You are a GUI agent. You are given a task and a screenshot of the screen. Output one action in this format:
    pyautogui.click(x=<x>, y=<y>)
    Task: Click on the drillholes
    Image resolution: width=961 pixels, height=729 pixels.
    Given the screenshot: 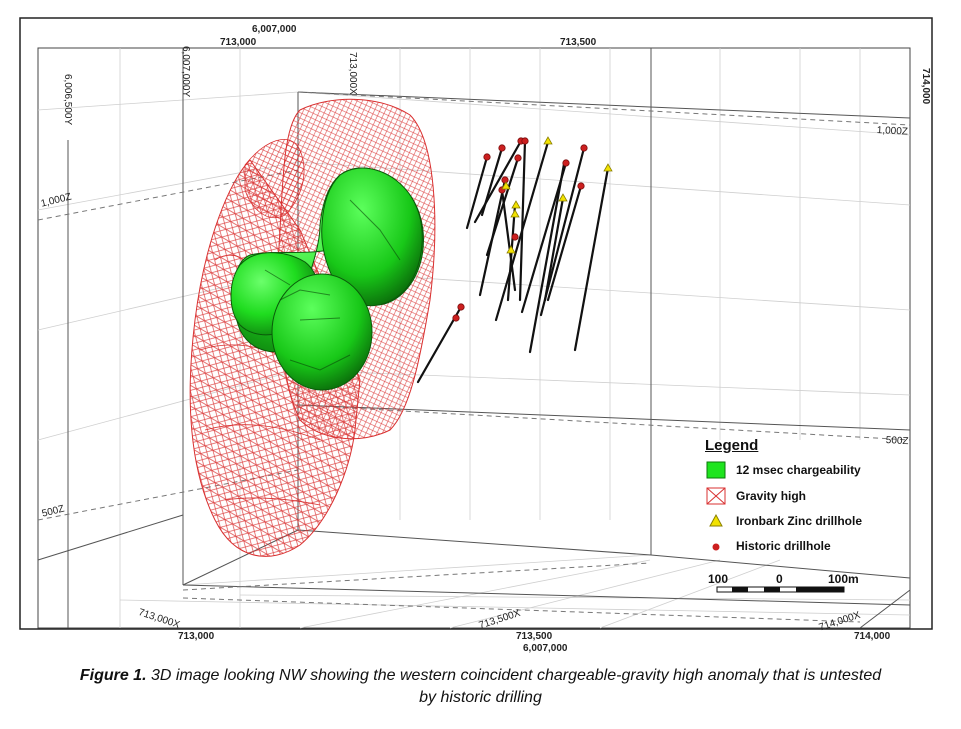 What is the action you would take?
    pyautogui.click(x=513, y=261)
    